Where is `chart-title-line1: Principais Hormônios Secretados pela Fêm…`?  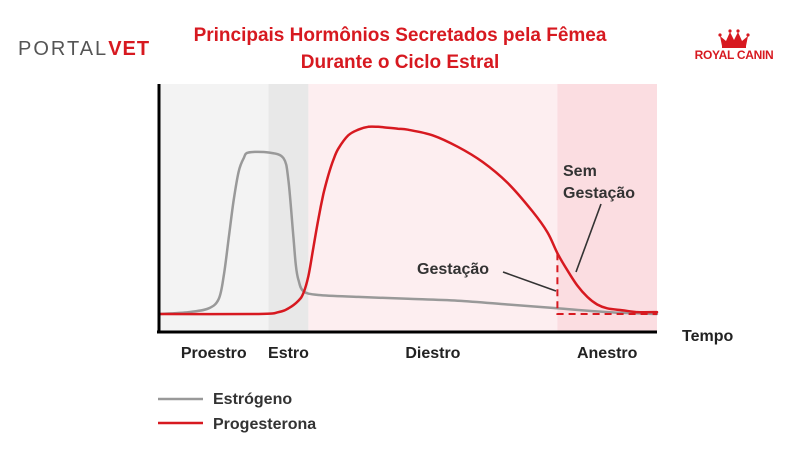 chart-title-line1: Principais Hormônios Secretados pela Fêm… is located at coordinates (400, 35).